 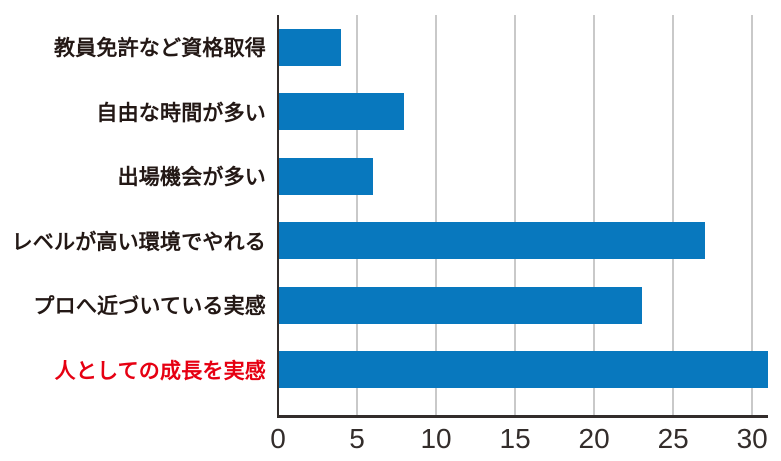 I want to click on category-label: レベルが高い環境でやれる, so click(x=138, y=242).